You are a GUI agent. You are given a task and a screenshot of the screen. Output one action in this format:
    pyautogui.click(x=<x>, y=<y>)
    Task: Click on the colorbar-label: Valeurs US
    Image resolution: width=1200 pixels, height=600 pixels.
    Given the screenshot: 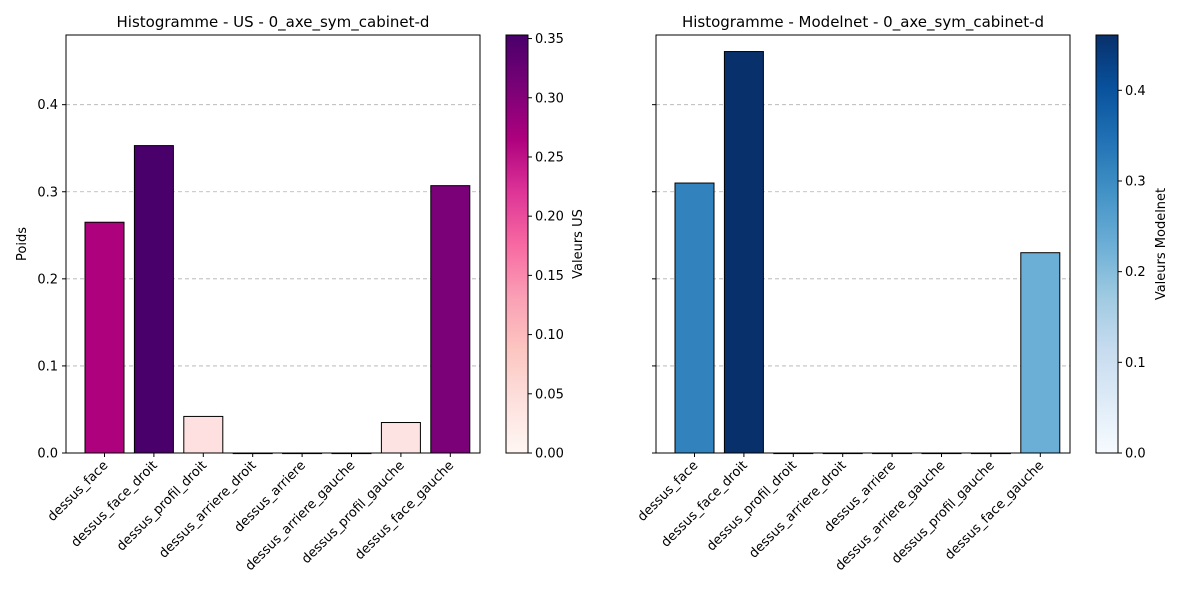 What is the action you would take?
    pyautogui.click(x=578, y=244)
    